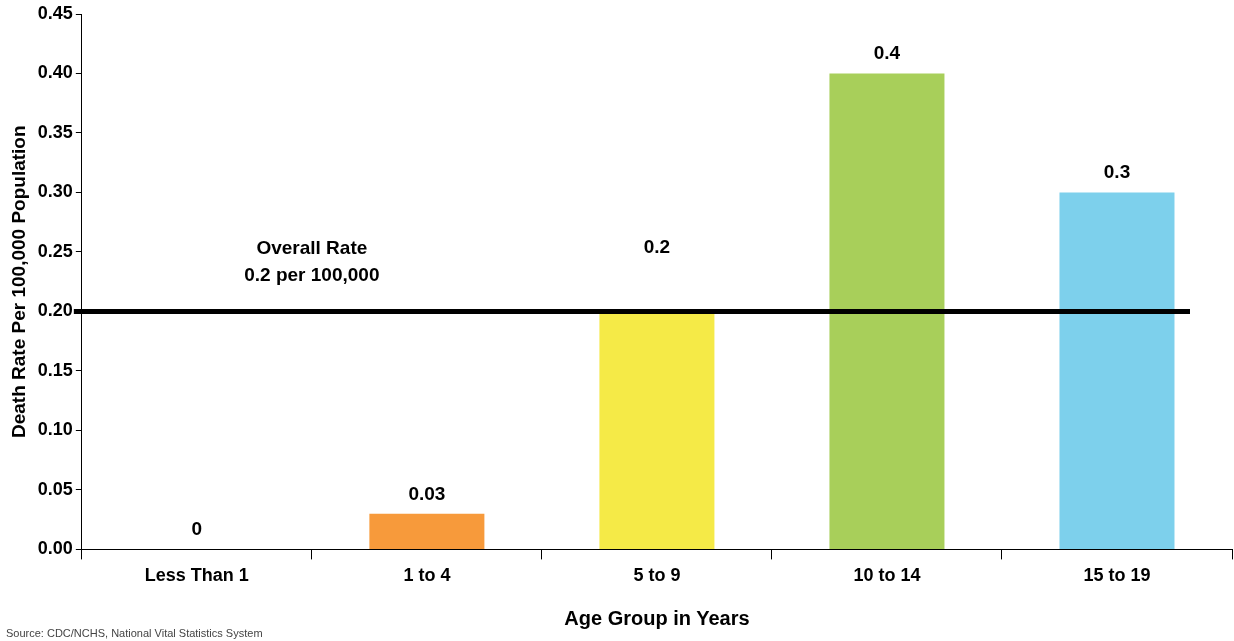  Describe the element at coordinates (427, 575) in the screenshot. I see `x-tick-label: 1 to 4` at that location.